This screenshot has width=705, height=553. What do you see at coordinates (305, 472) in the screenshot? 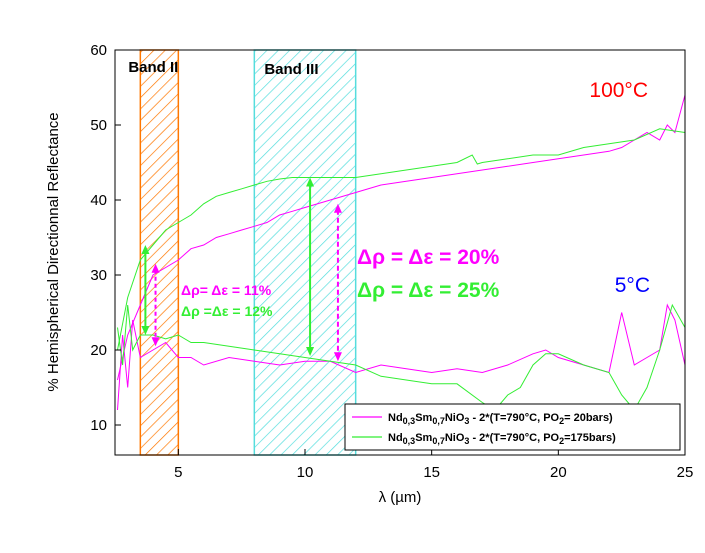
I see `x-tick-label: 10` at bounding box center [305, 472].